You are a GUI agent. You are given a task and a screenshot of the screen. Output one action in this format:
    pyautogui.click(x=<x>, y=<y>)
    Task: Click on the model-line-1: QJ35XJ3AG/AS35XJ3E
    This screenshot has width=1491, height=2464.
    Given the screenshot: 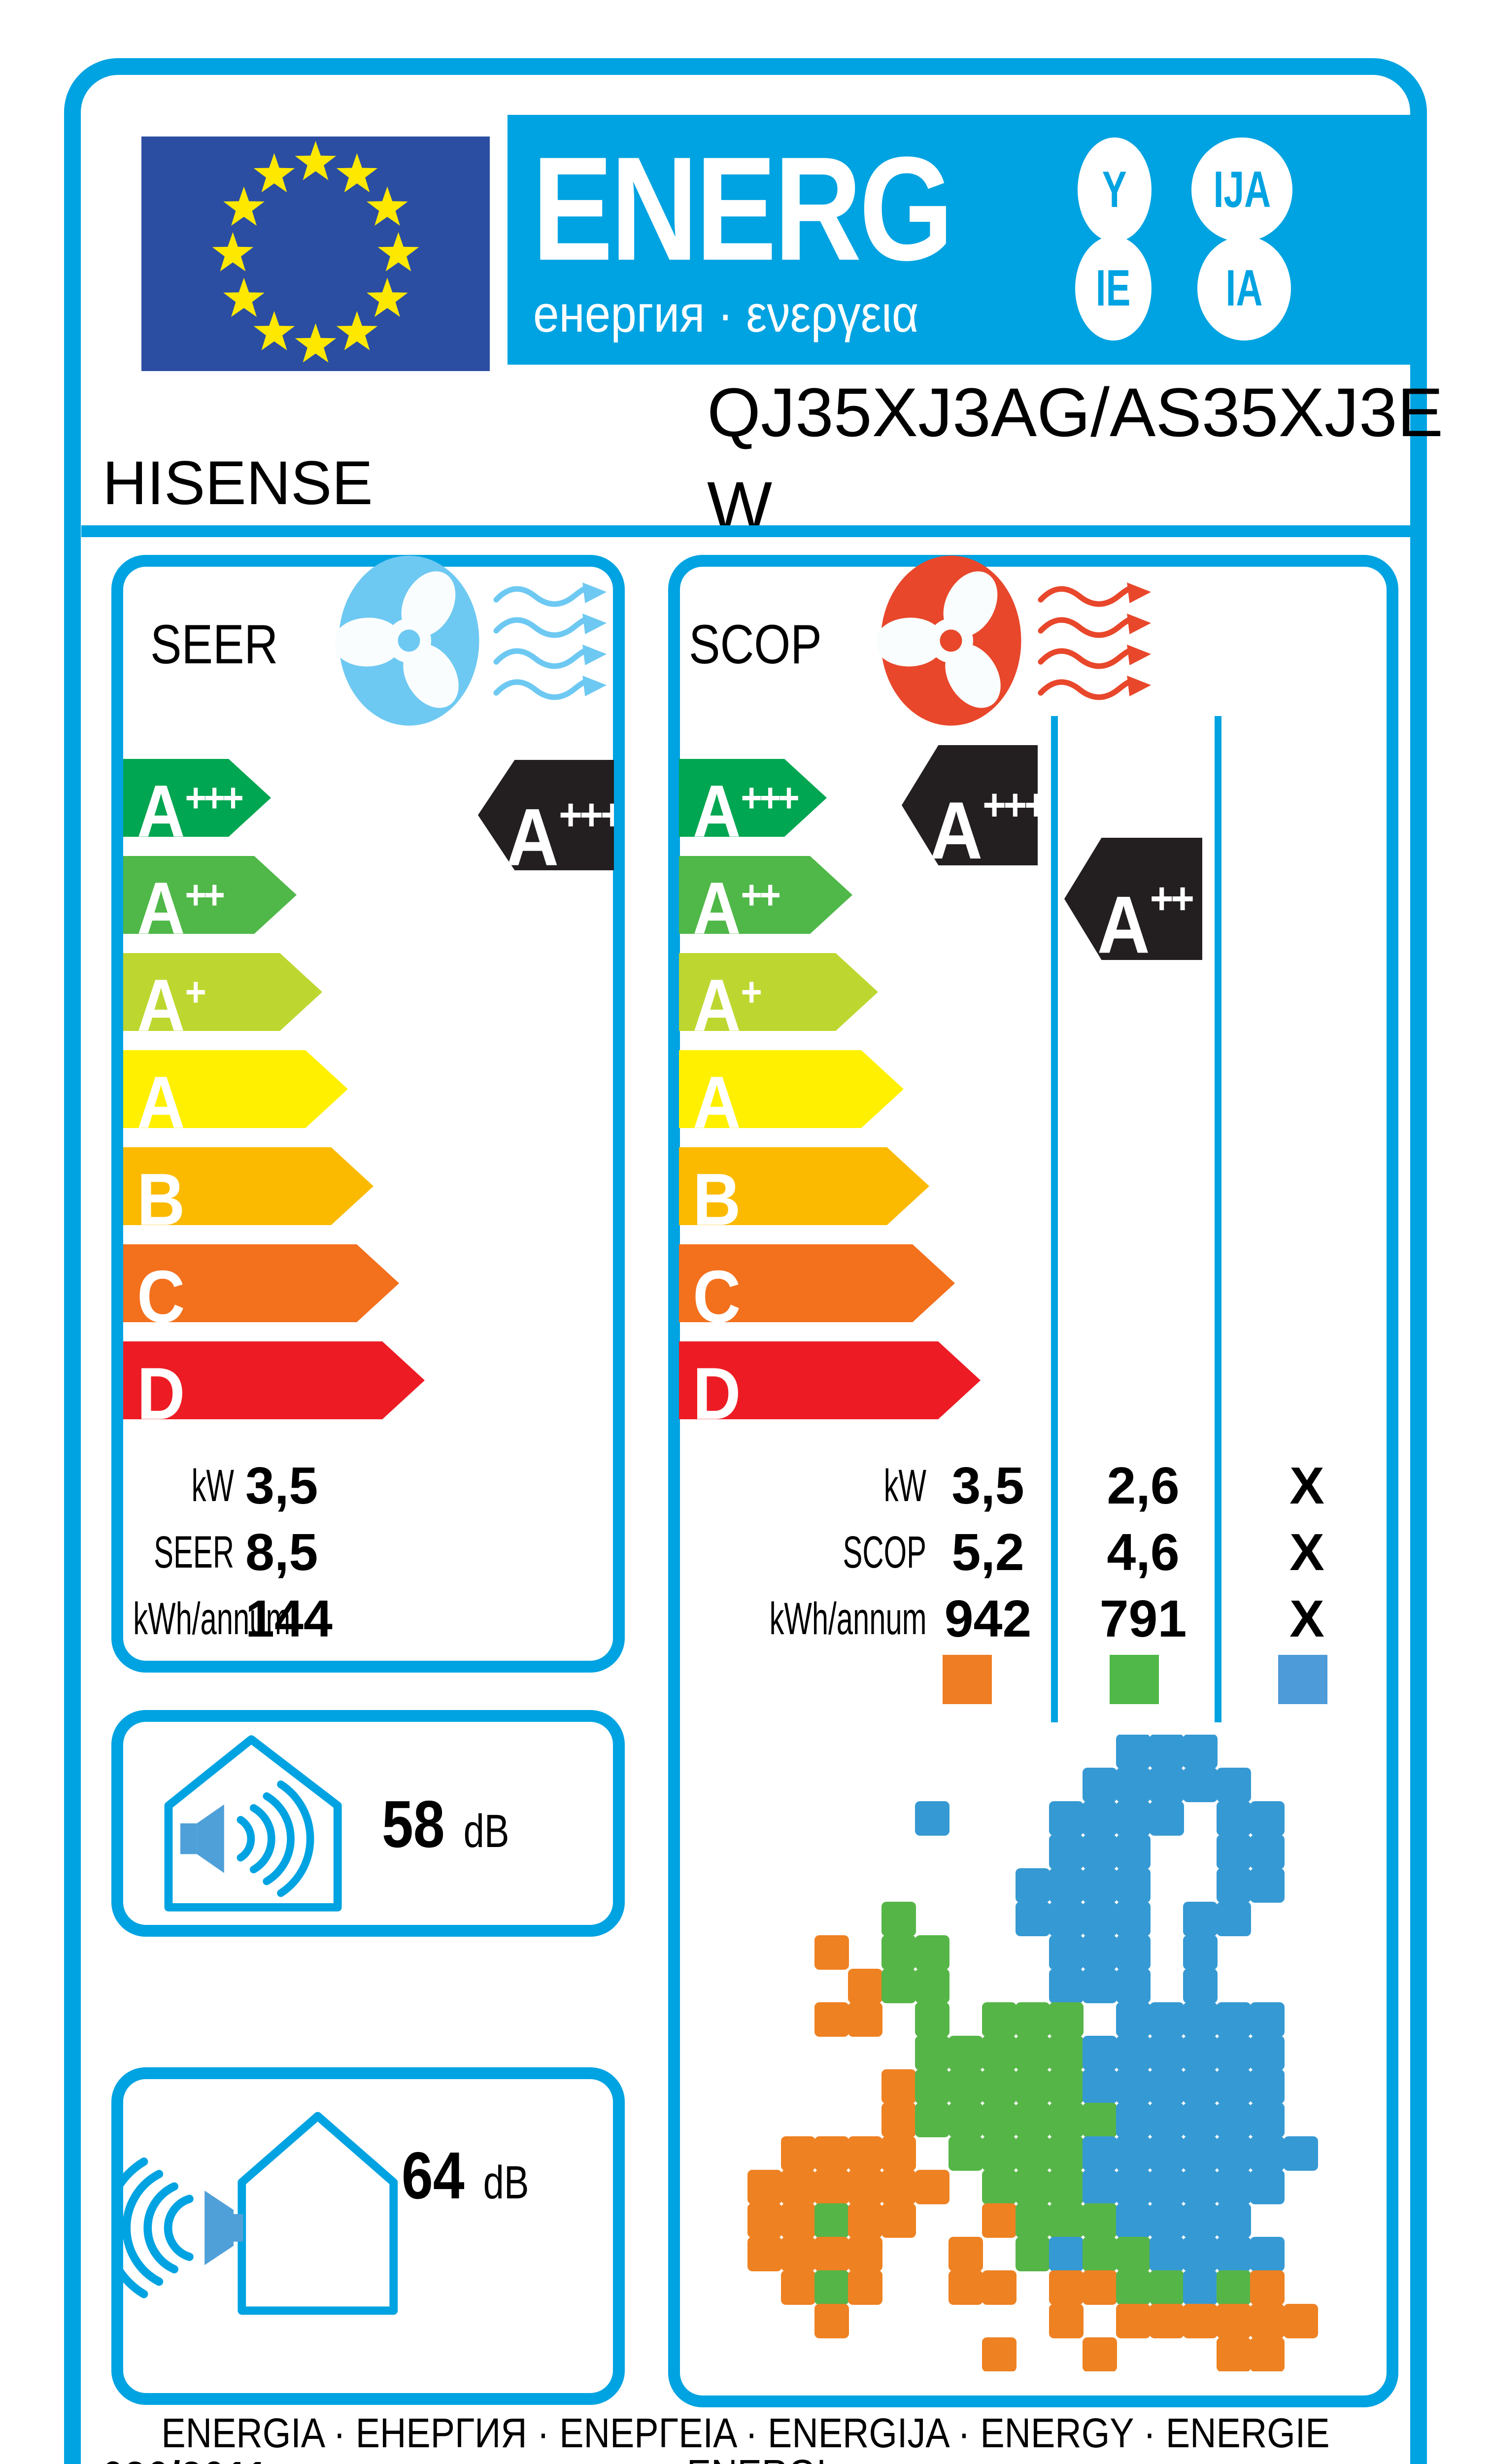 What is the action you would take?
    pyautogui.click(x=1076, y=412)
    